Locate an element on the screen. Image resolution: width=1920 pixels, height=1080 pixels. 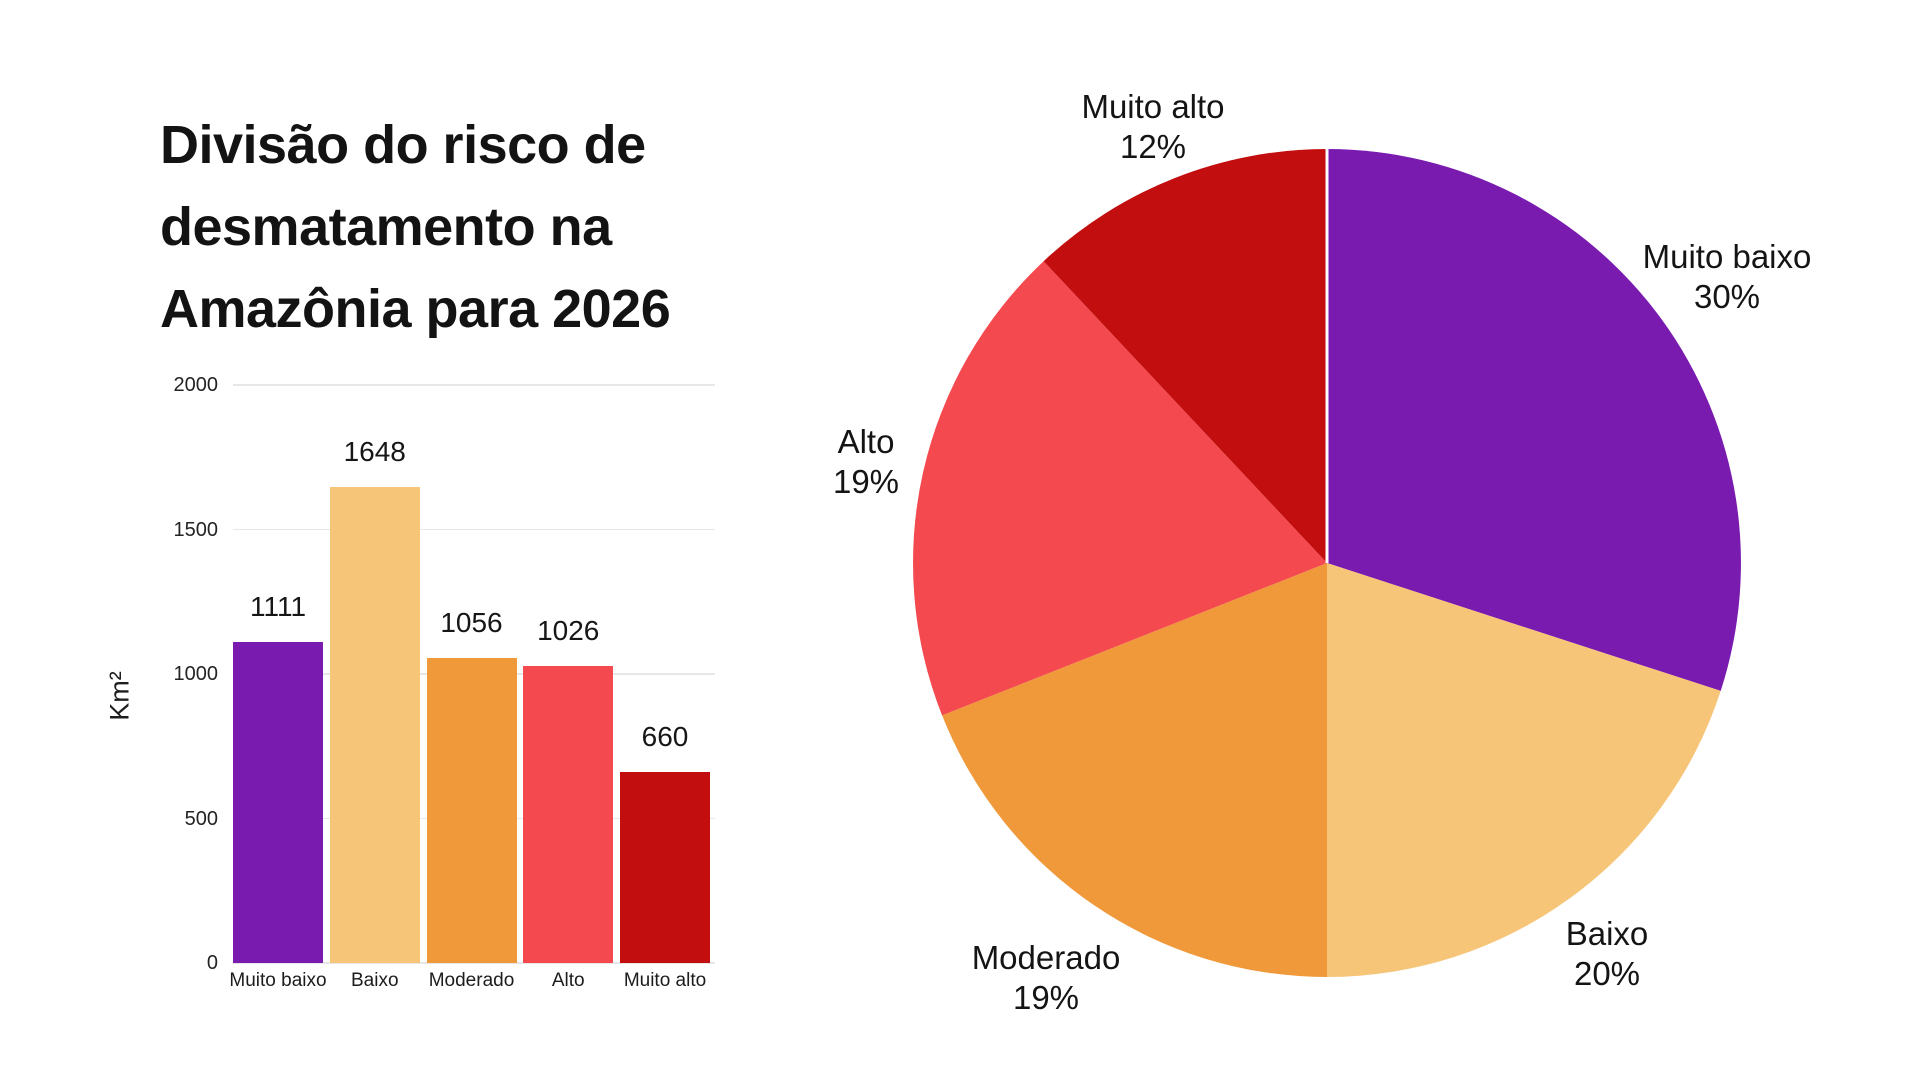
pie-label-name-moderado: Moderado is located at coordinates (1046, 957).